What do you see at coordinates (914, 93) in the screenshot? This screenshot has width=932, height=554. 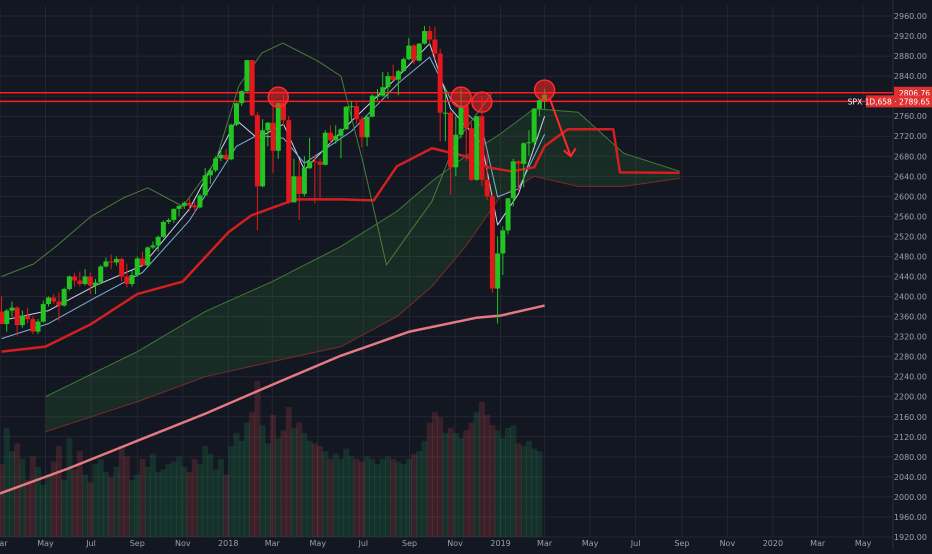 I see `price-tag-label: 2806.76` at bounding box center [914, 93].